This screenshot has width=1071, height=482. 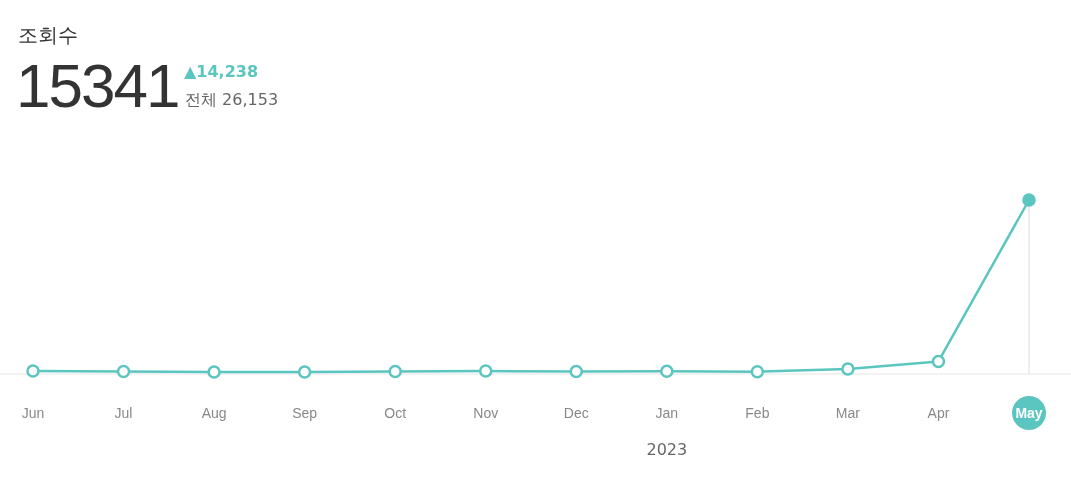 I want to click on x-tick-label: Jul, so click(x=123, y=413).